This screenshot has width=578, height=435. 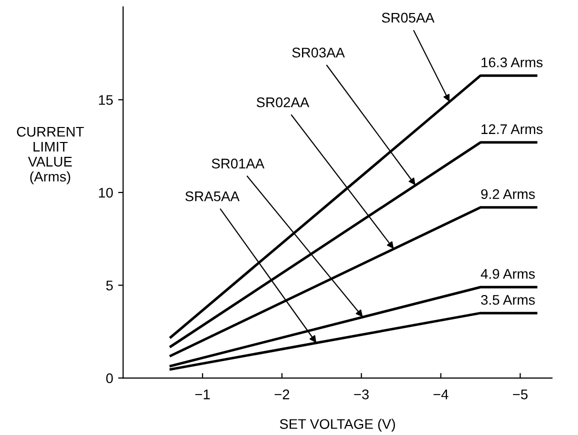 What do you see at coordinates (106, 100) in the screenshot?
I see `y-tick-label: 15` at bounding box center [106, 100].